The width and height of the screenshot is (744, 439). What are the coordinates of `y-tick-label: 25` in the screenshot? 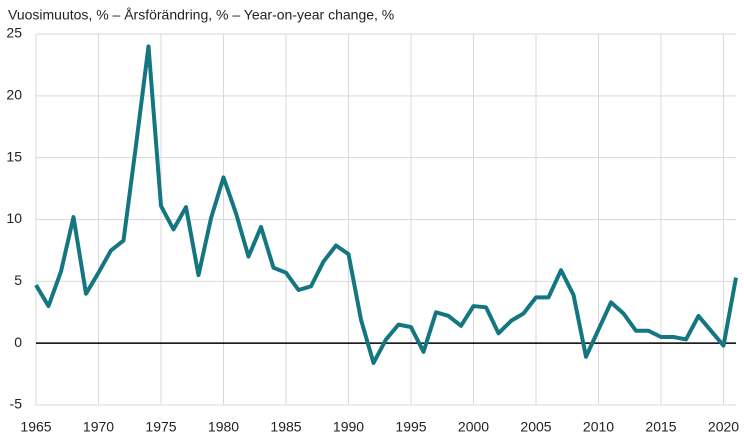 It's located at (14, 33).